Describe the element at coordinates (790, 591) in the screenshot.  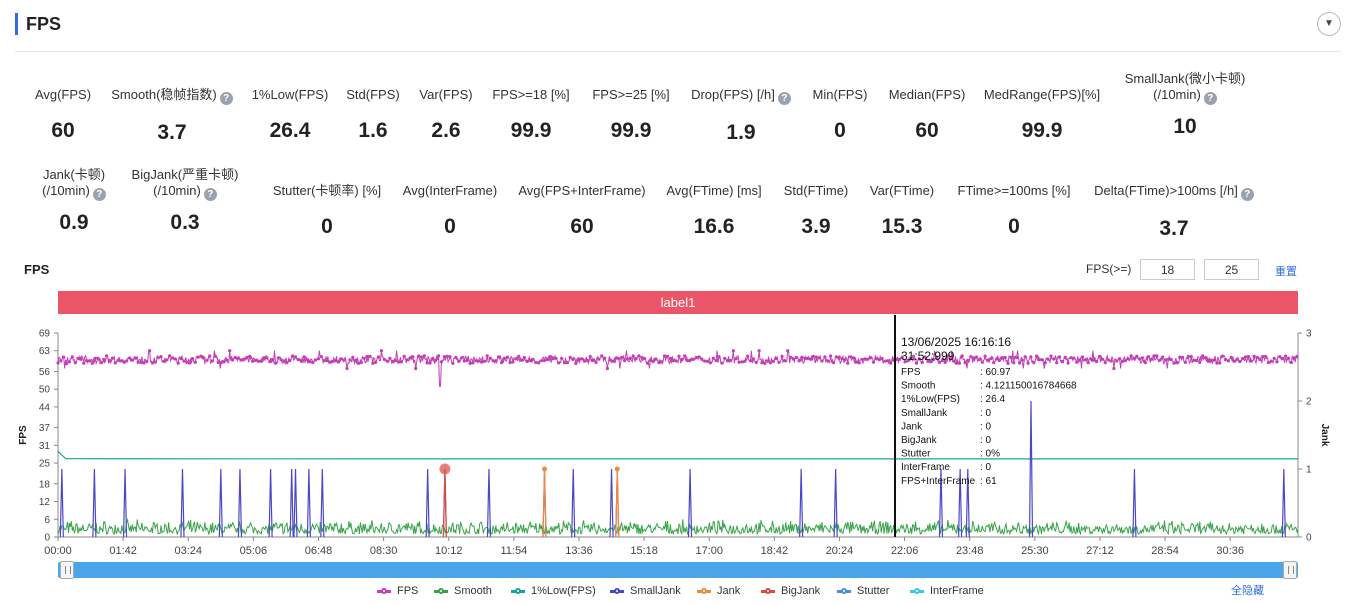
I see `legend-item-bigjank: BigJank` at that location.